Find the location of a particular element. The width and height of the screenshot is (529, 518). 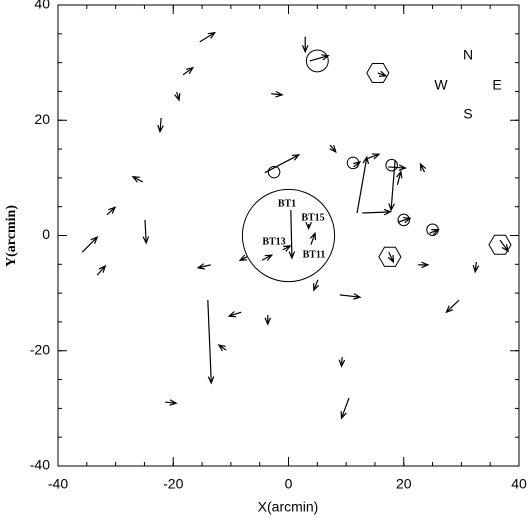

x-tick-label: 0 is located at coordinates (289, 484).